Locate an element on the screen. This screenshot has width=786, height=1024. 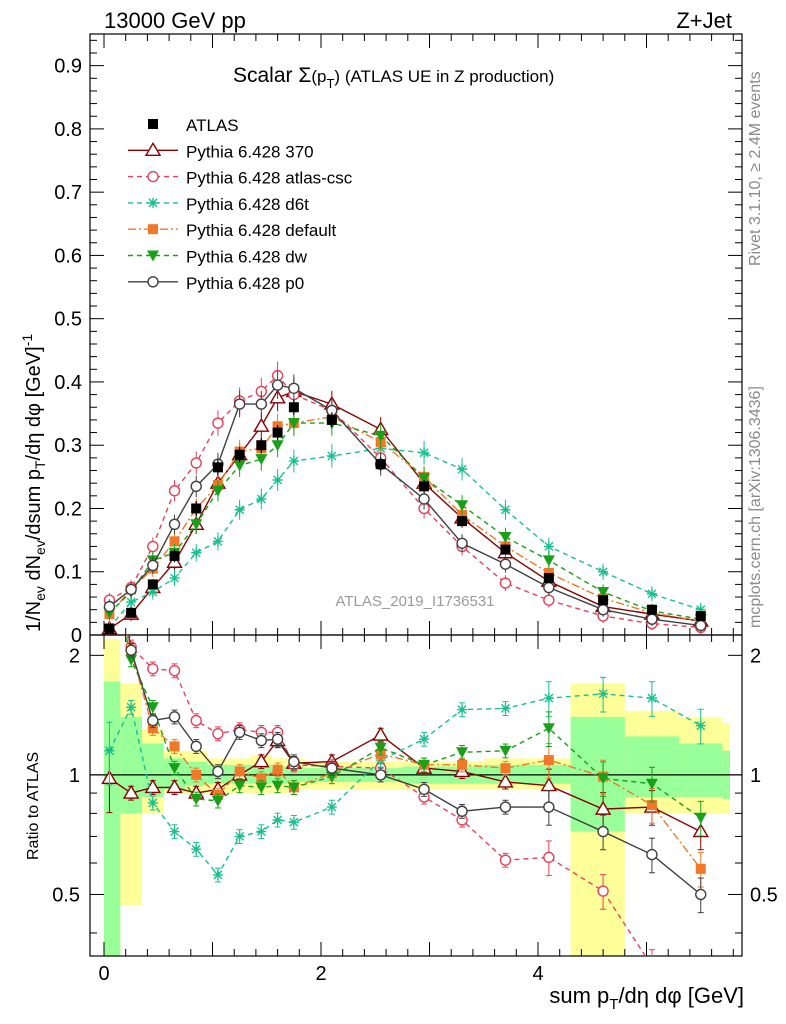
ratio-ytick-label-right: 0.5 is located at coordinates (764, 895).